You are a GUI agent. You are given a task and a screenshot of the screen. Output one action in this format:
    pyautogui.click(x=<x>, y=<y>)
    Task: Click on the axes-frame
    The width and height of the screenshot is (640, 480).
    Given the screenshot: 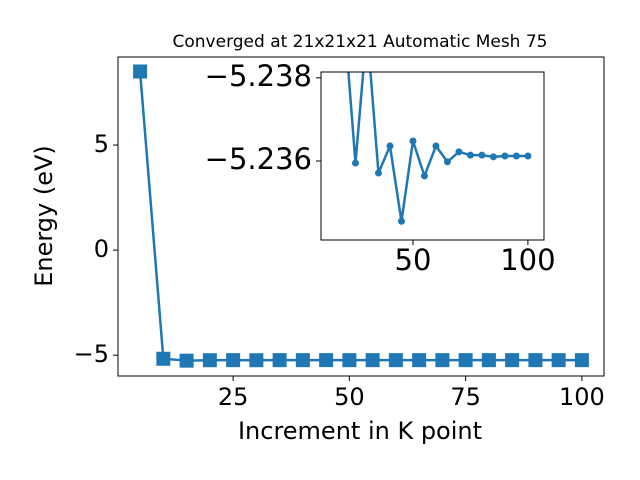 What is the action you would take?
    pyautogui.click(x=432, y=156)
    